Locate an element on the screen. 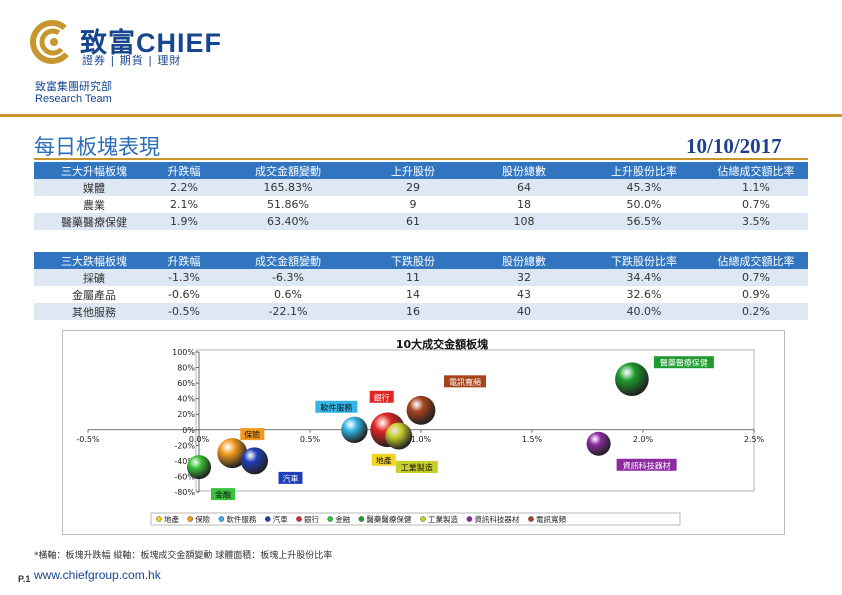 The image size is (842, 595). y-tick-label: 80% is located at coordinates (186, 368).